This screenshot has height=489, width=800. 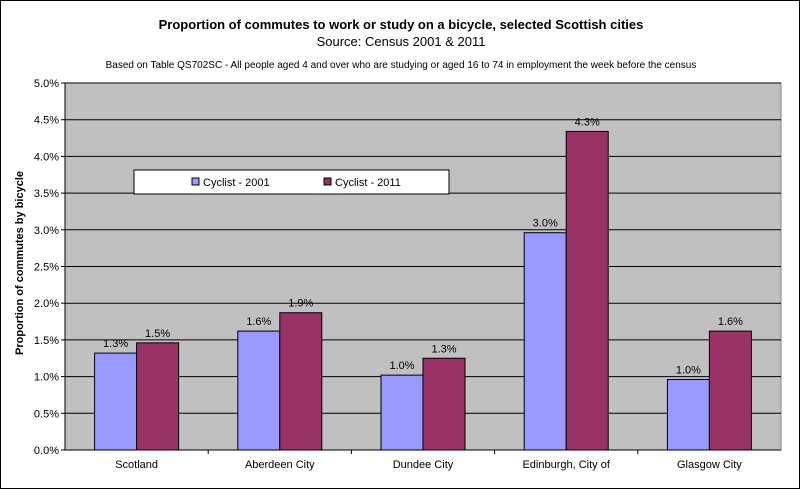 What do you see at coordinates (236, 183) in the screenshot?
I see `legend-label: Cyclist - 2001` at bounding box center [236, 183].